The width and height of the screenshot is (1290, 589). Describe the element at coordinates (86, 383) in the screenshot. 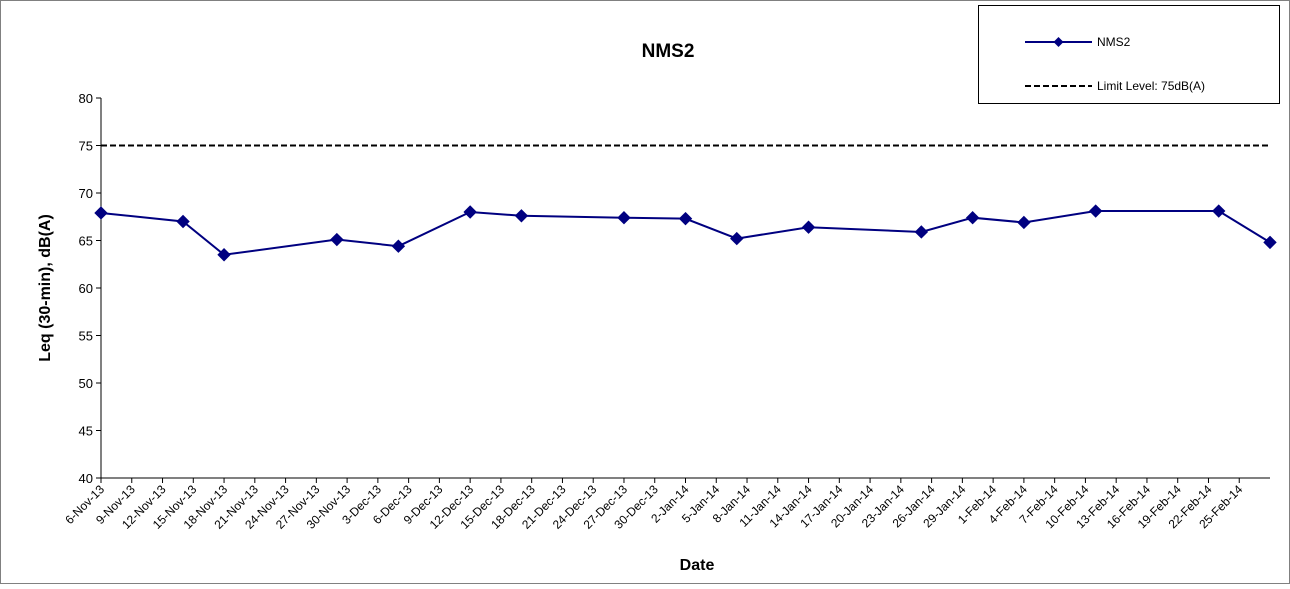

I see `y-tick-label: 50` at that location.